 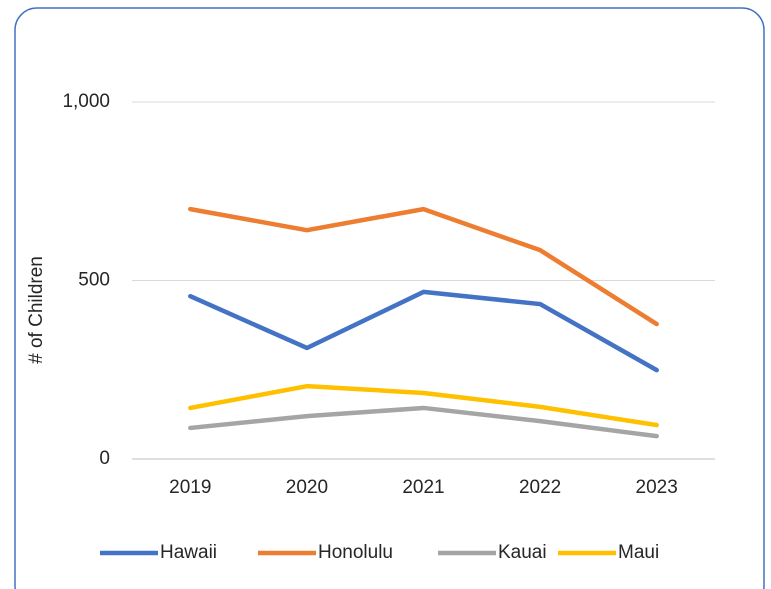 What do you see at coordinates (307, 487) in the screenshot?
I see `x-tick-label: 2020` at bounding box center [307, 487].